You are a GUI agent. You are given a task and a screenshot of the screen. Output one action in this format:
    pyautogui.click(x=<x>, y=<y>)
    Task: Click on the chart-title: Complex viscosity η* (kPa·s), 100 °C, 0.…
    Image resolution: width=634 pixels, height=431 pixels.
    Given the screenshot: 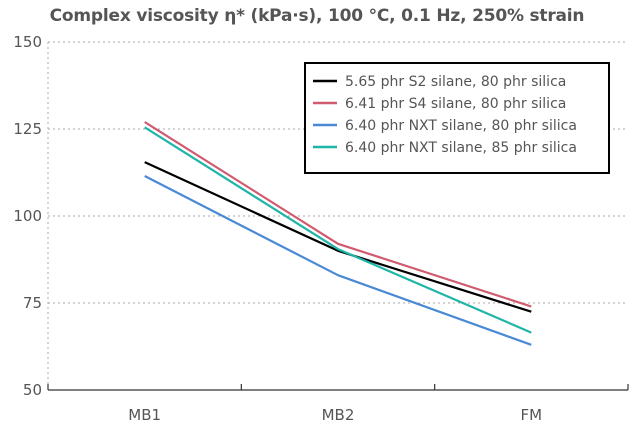 What is the action you would take?
    pyautogui.click(x=317, y=16)
    